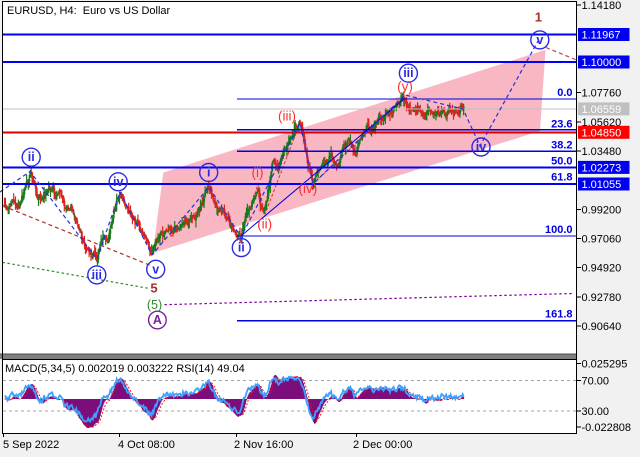  Describe the element at coordinates (602, 152) in the screenshot. I see `svg-text: 1.03480` at that location.